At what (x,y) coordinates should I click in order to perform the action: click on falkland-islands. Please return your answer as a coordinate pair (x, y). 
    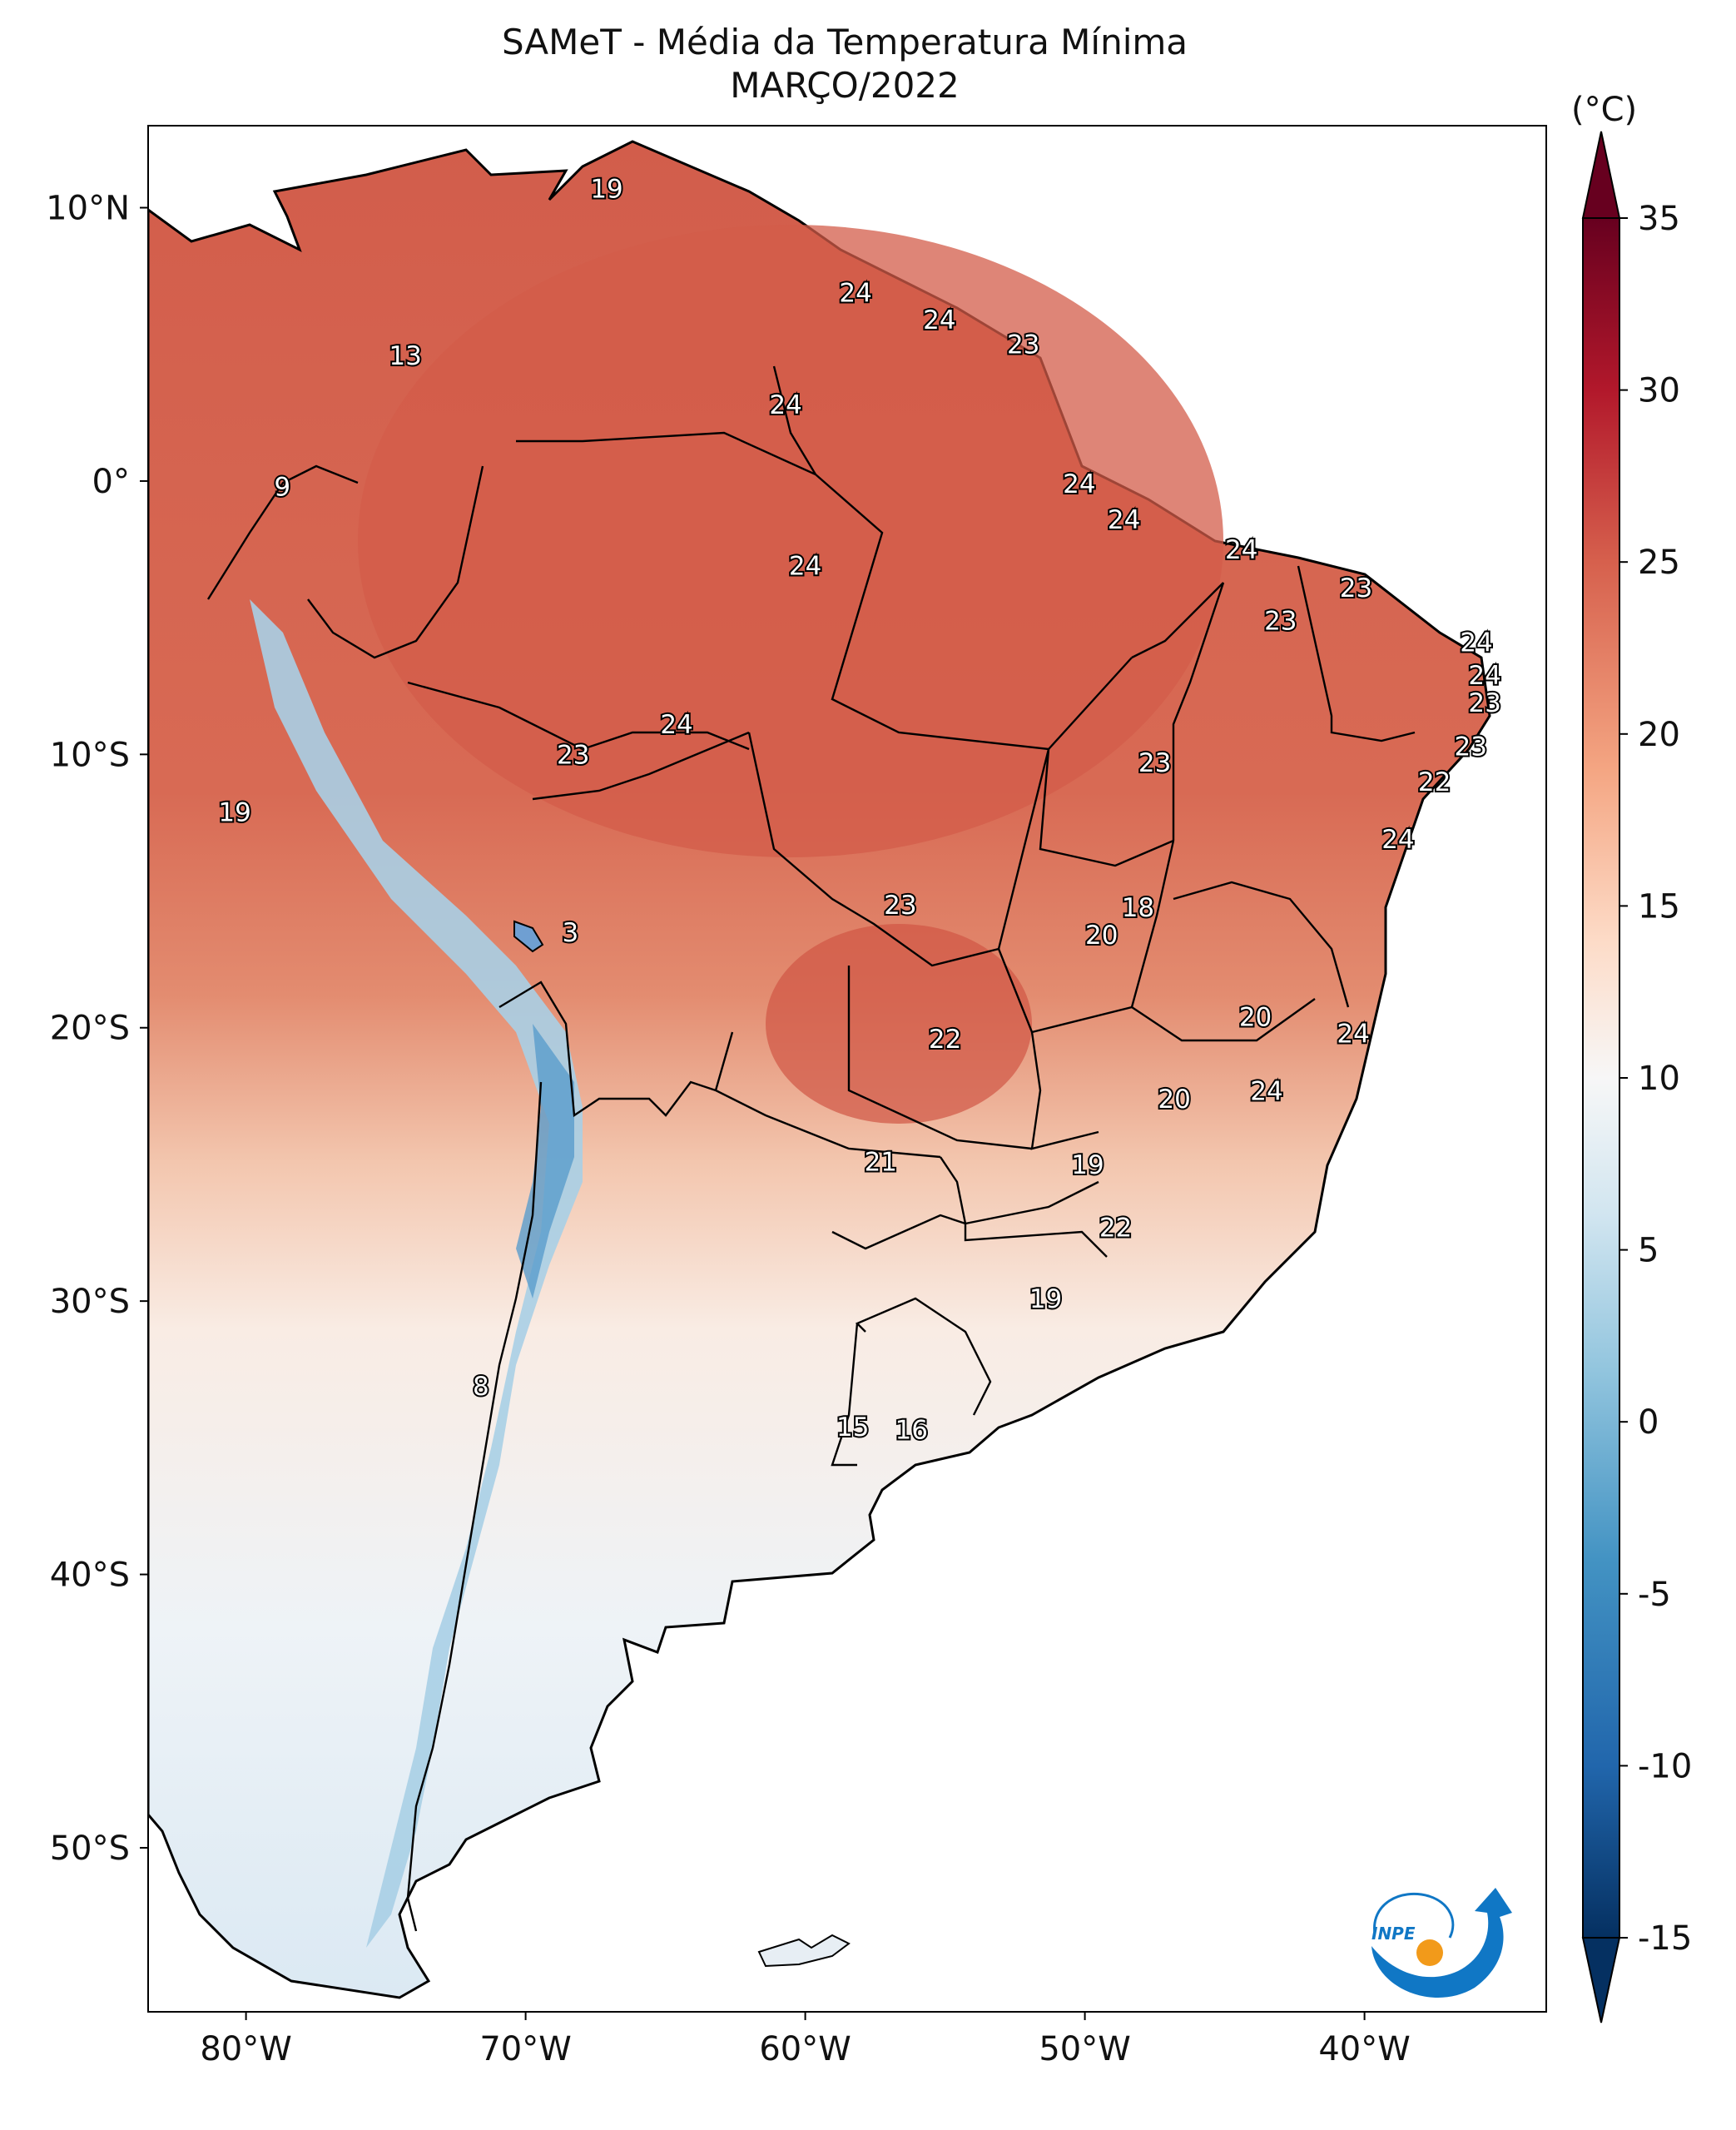
    Looking at the image, I should click on (804, 1951).